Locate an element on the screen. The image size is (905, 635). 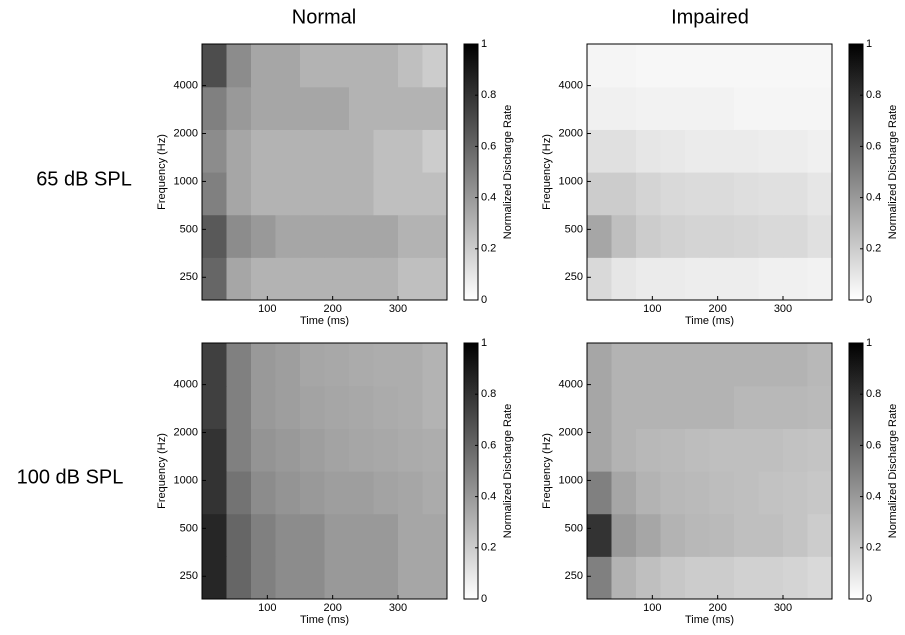
colorbar-tick-label: 0.8 is located at coordinates (873, 394).